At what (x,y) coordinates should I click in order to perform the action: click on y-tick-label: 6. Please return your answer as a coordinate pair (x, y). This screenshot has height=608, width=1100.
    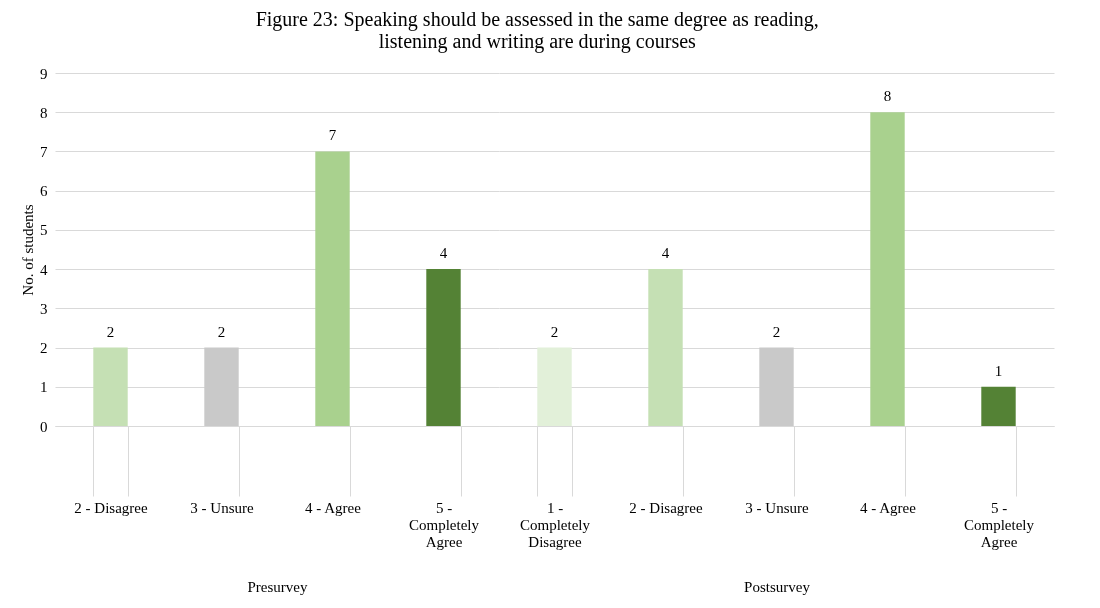
    Looking at the image, I should click on (44, 191).